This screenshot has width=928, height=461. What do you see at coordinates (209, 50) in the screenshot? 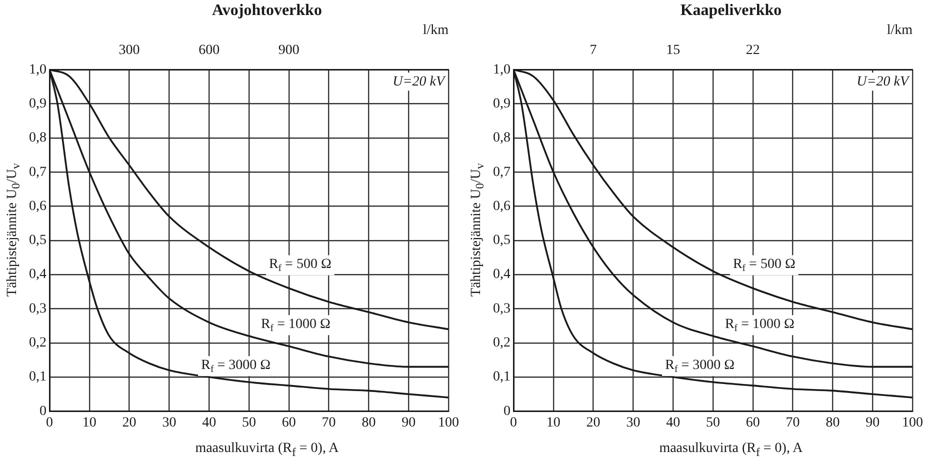
I see `x2-tick-label: 600` at bounding box center [209, 50].